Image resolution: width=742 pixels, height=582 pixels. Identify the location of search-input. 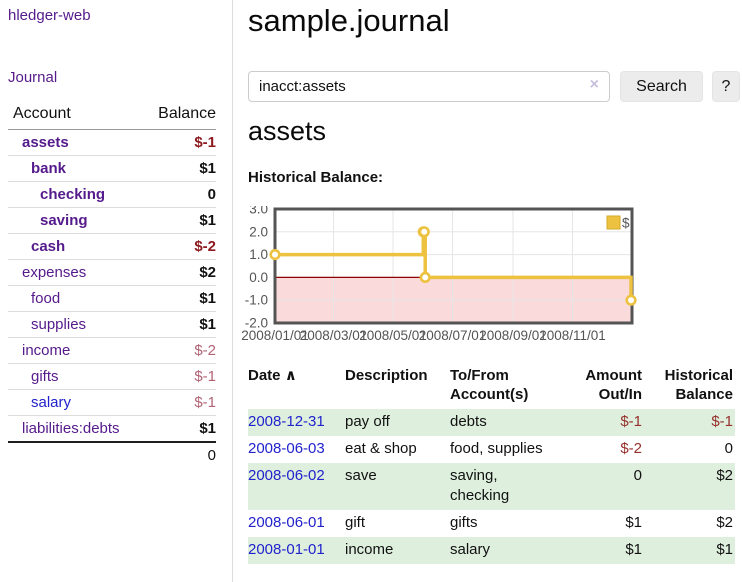
(429, 86).